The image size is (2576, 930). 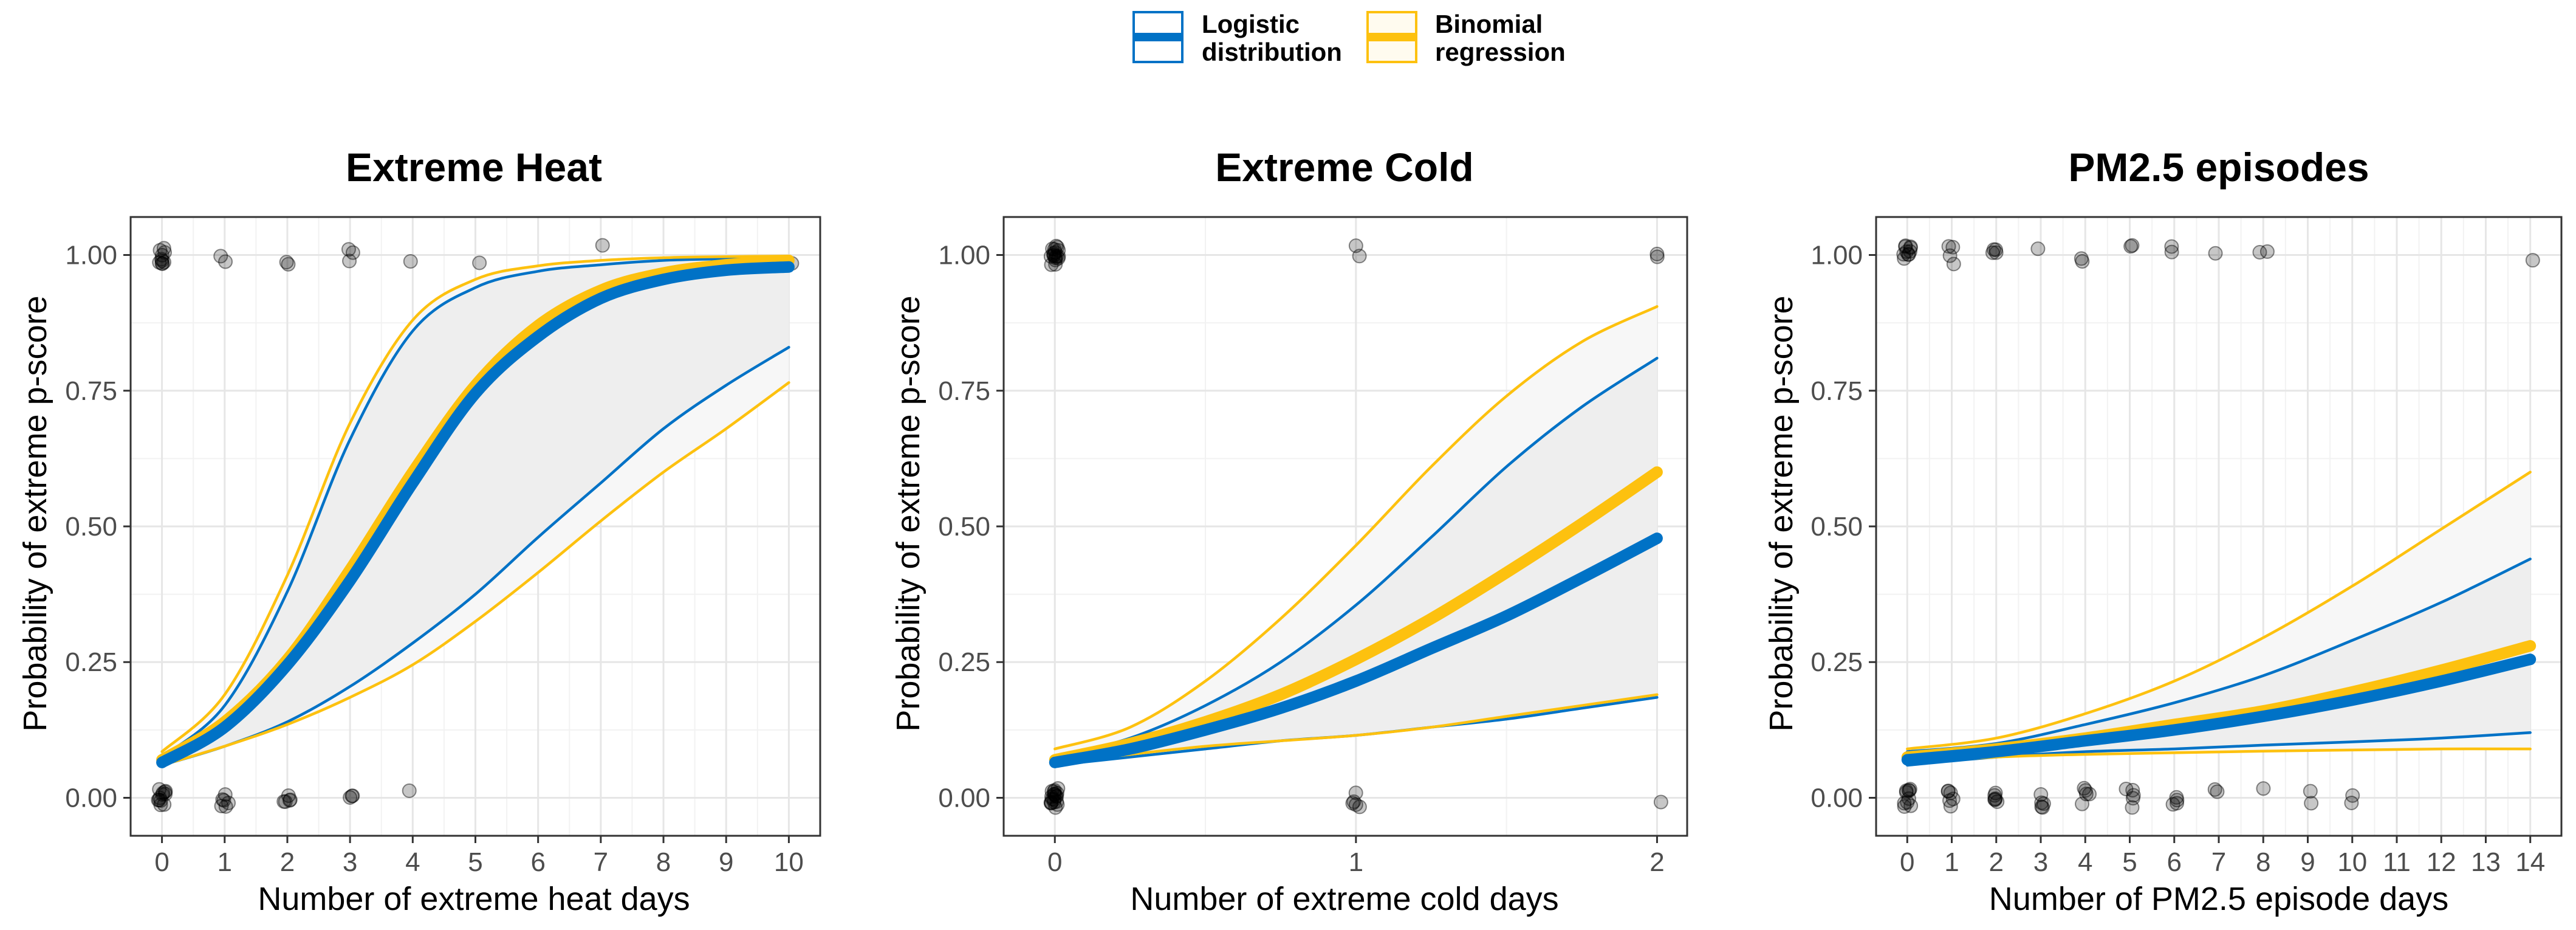 What do you see at coordinates (474, 167) in the screenshot?
I see `panel-title: Extreme Heat` at bounding box center [474, 167].